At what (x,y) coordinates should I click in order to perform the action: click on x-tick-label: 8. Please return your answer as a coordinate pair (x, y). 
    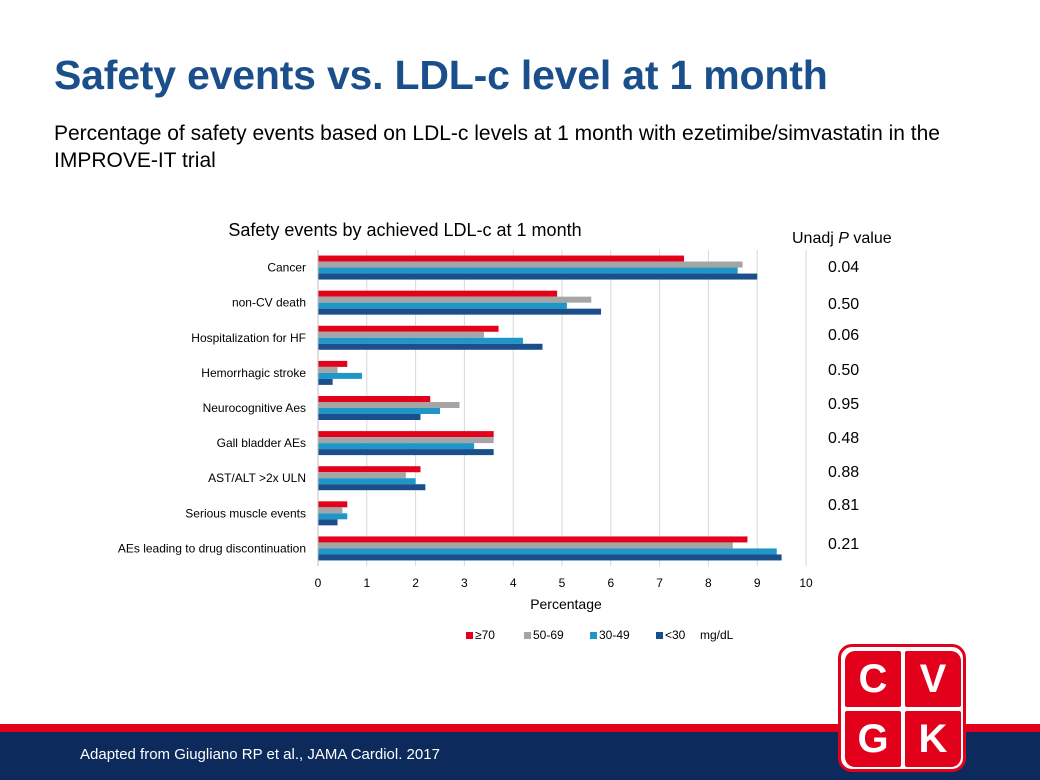
    Looking at the image, I should click on (708, 583).